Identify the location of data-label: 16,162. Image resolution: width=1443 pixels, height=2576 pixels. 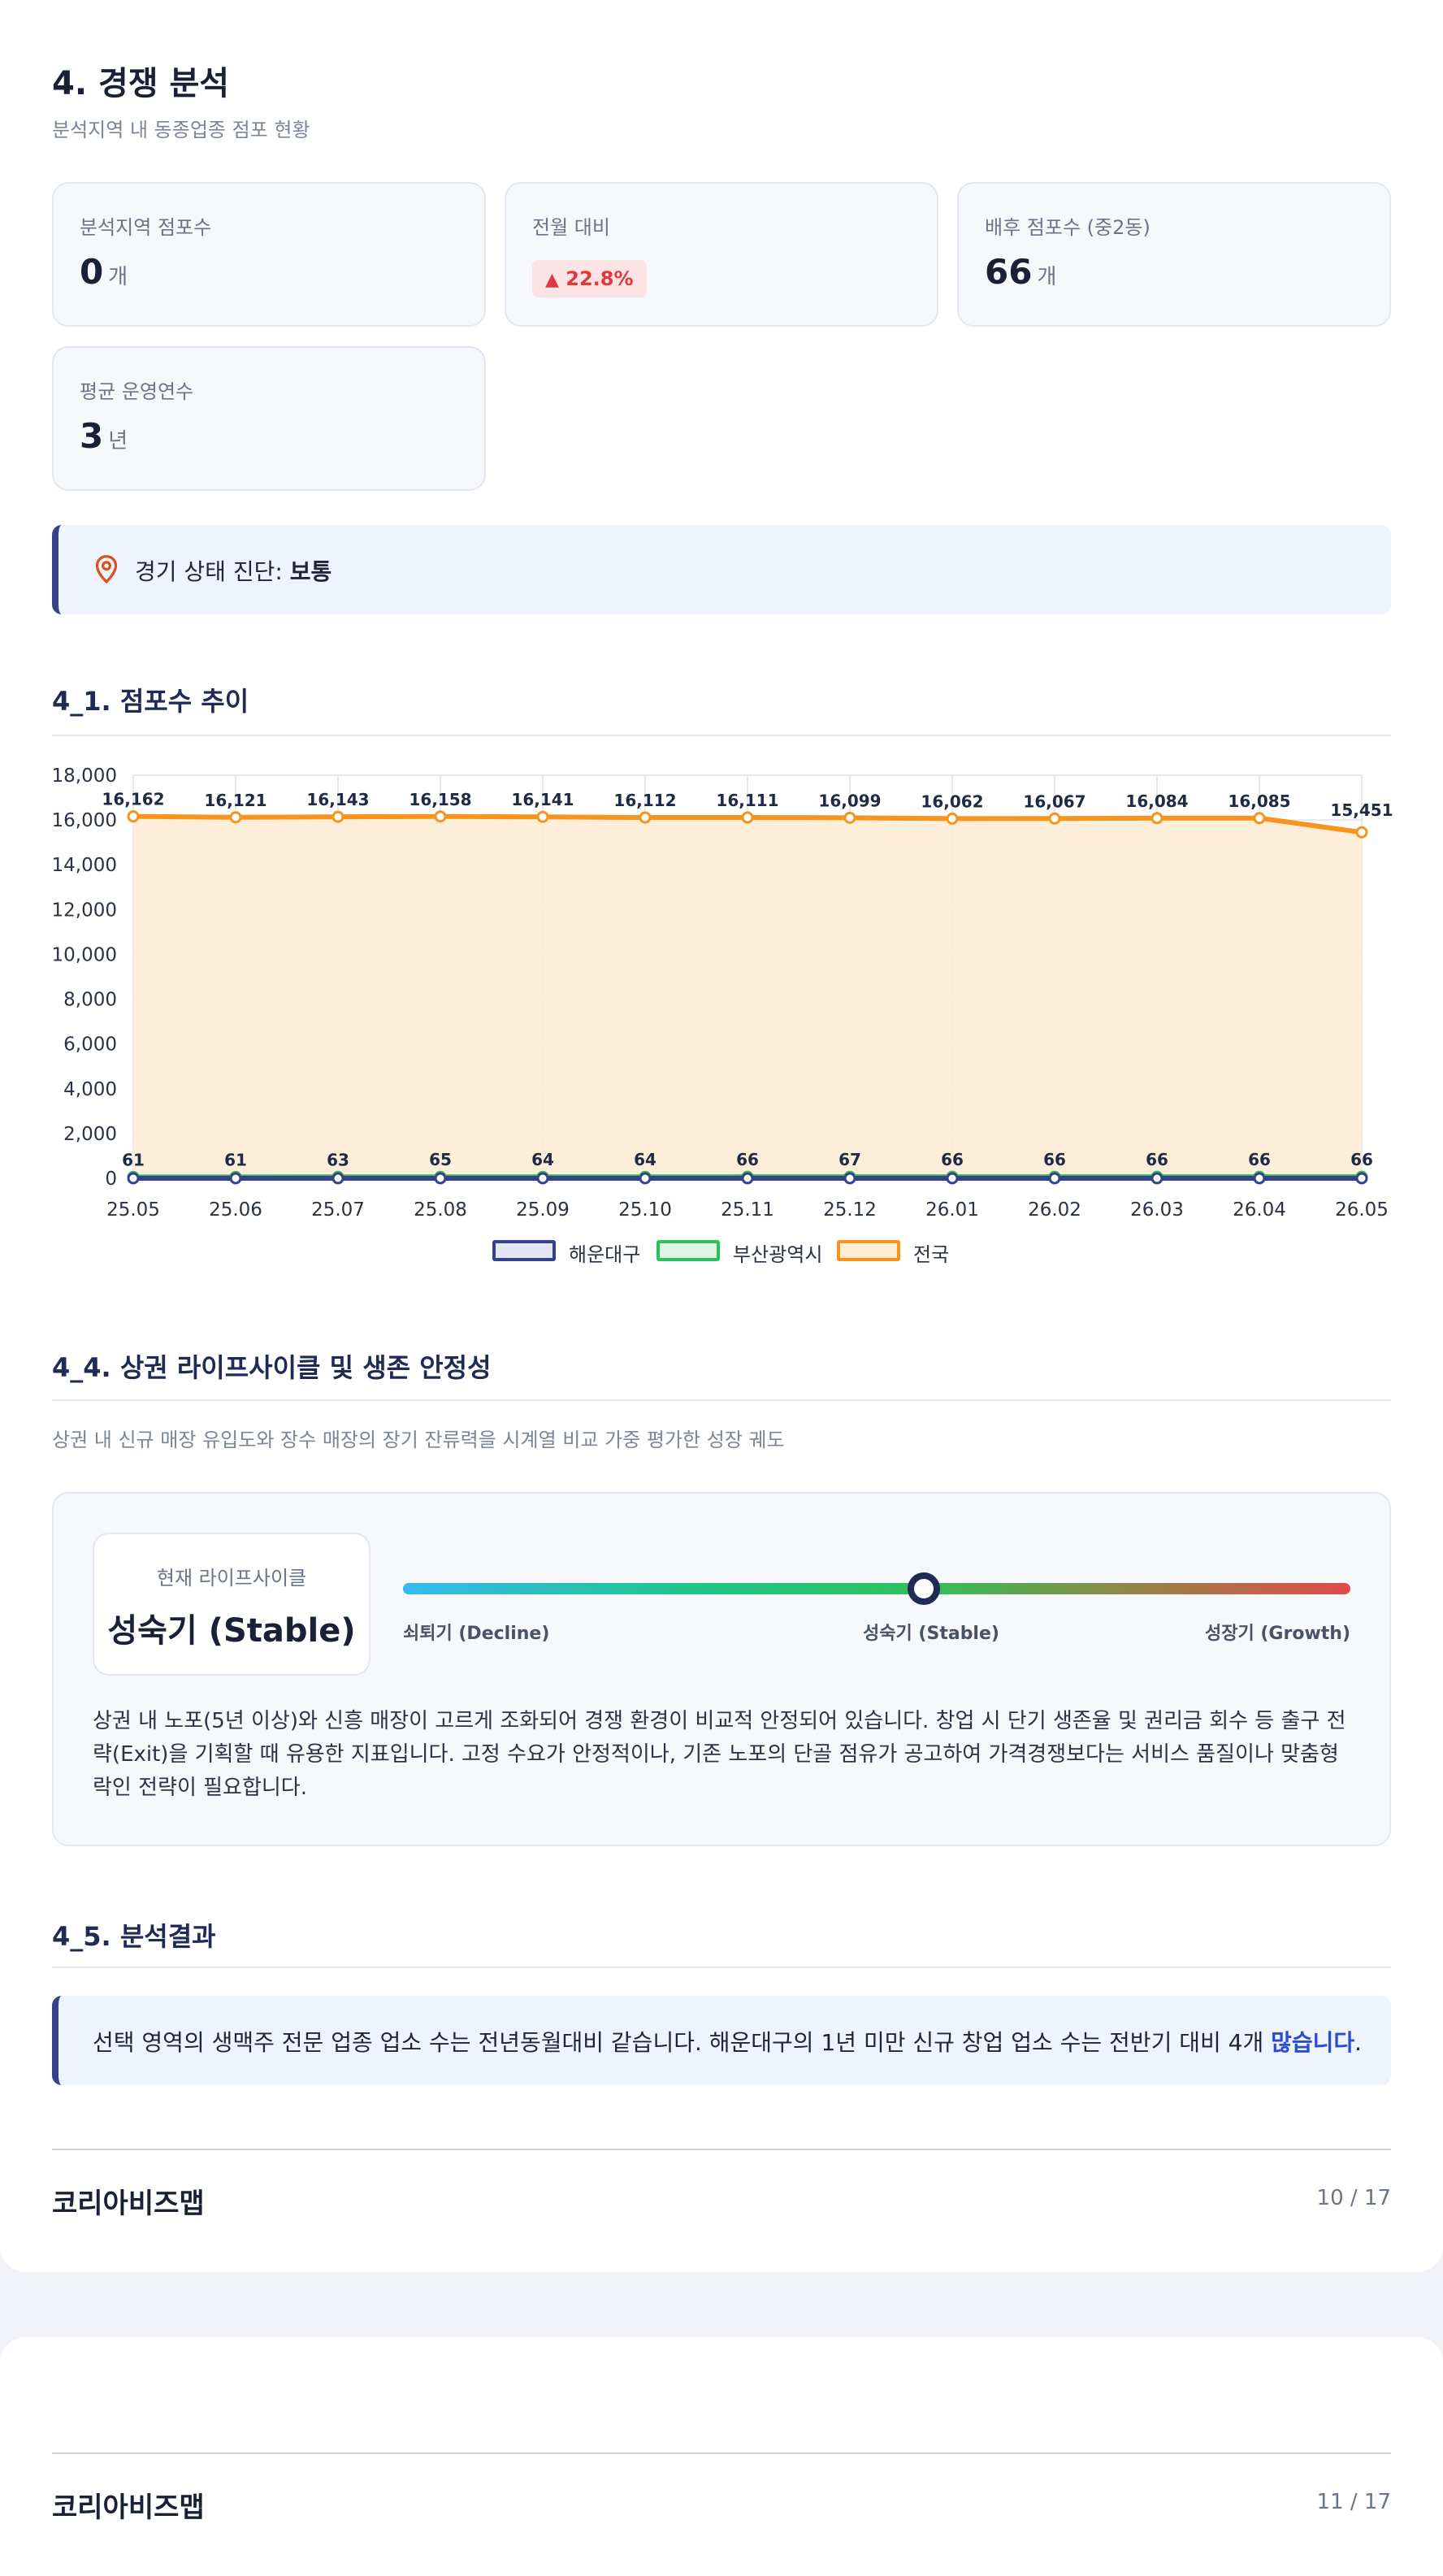
(133, 799).